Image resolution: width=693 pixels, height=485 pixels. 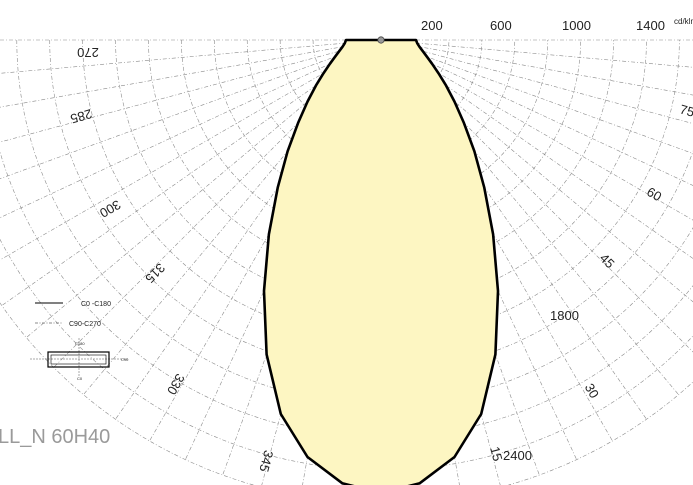 I want to click on luminaire-symbol-icon: C180 C90 C0, so click(x=79, y=359).